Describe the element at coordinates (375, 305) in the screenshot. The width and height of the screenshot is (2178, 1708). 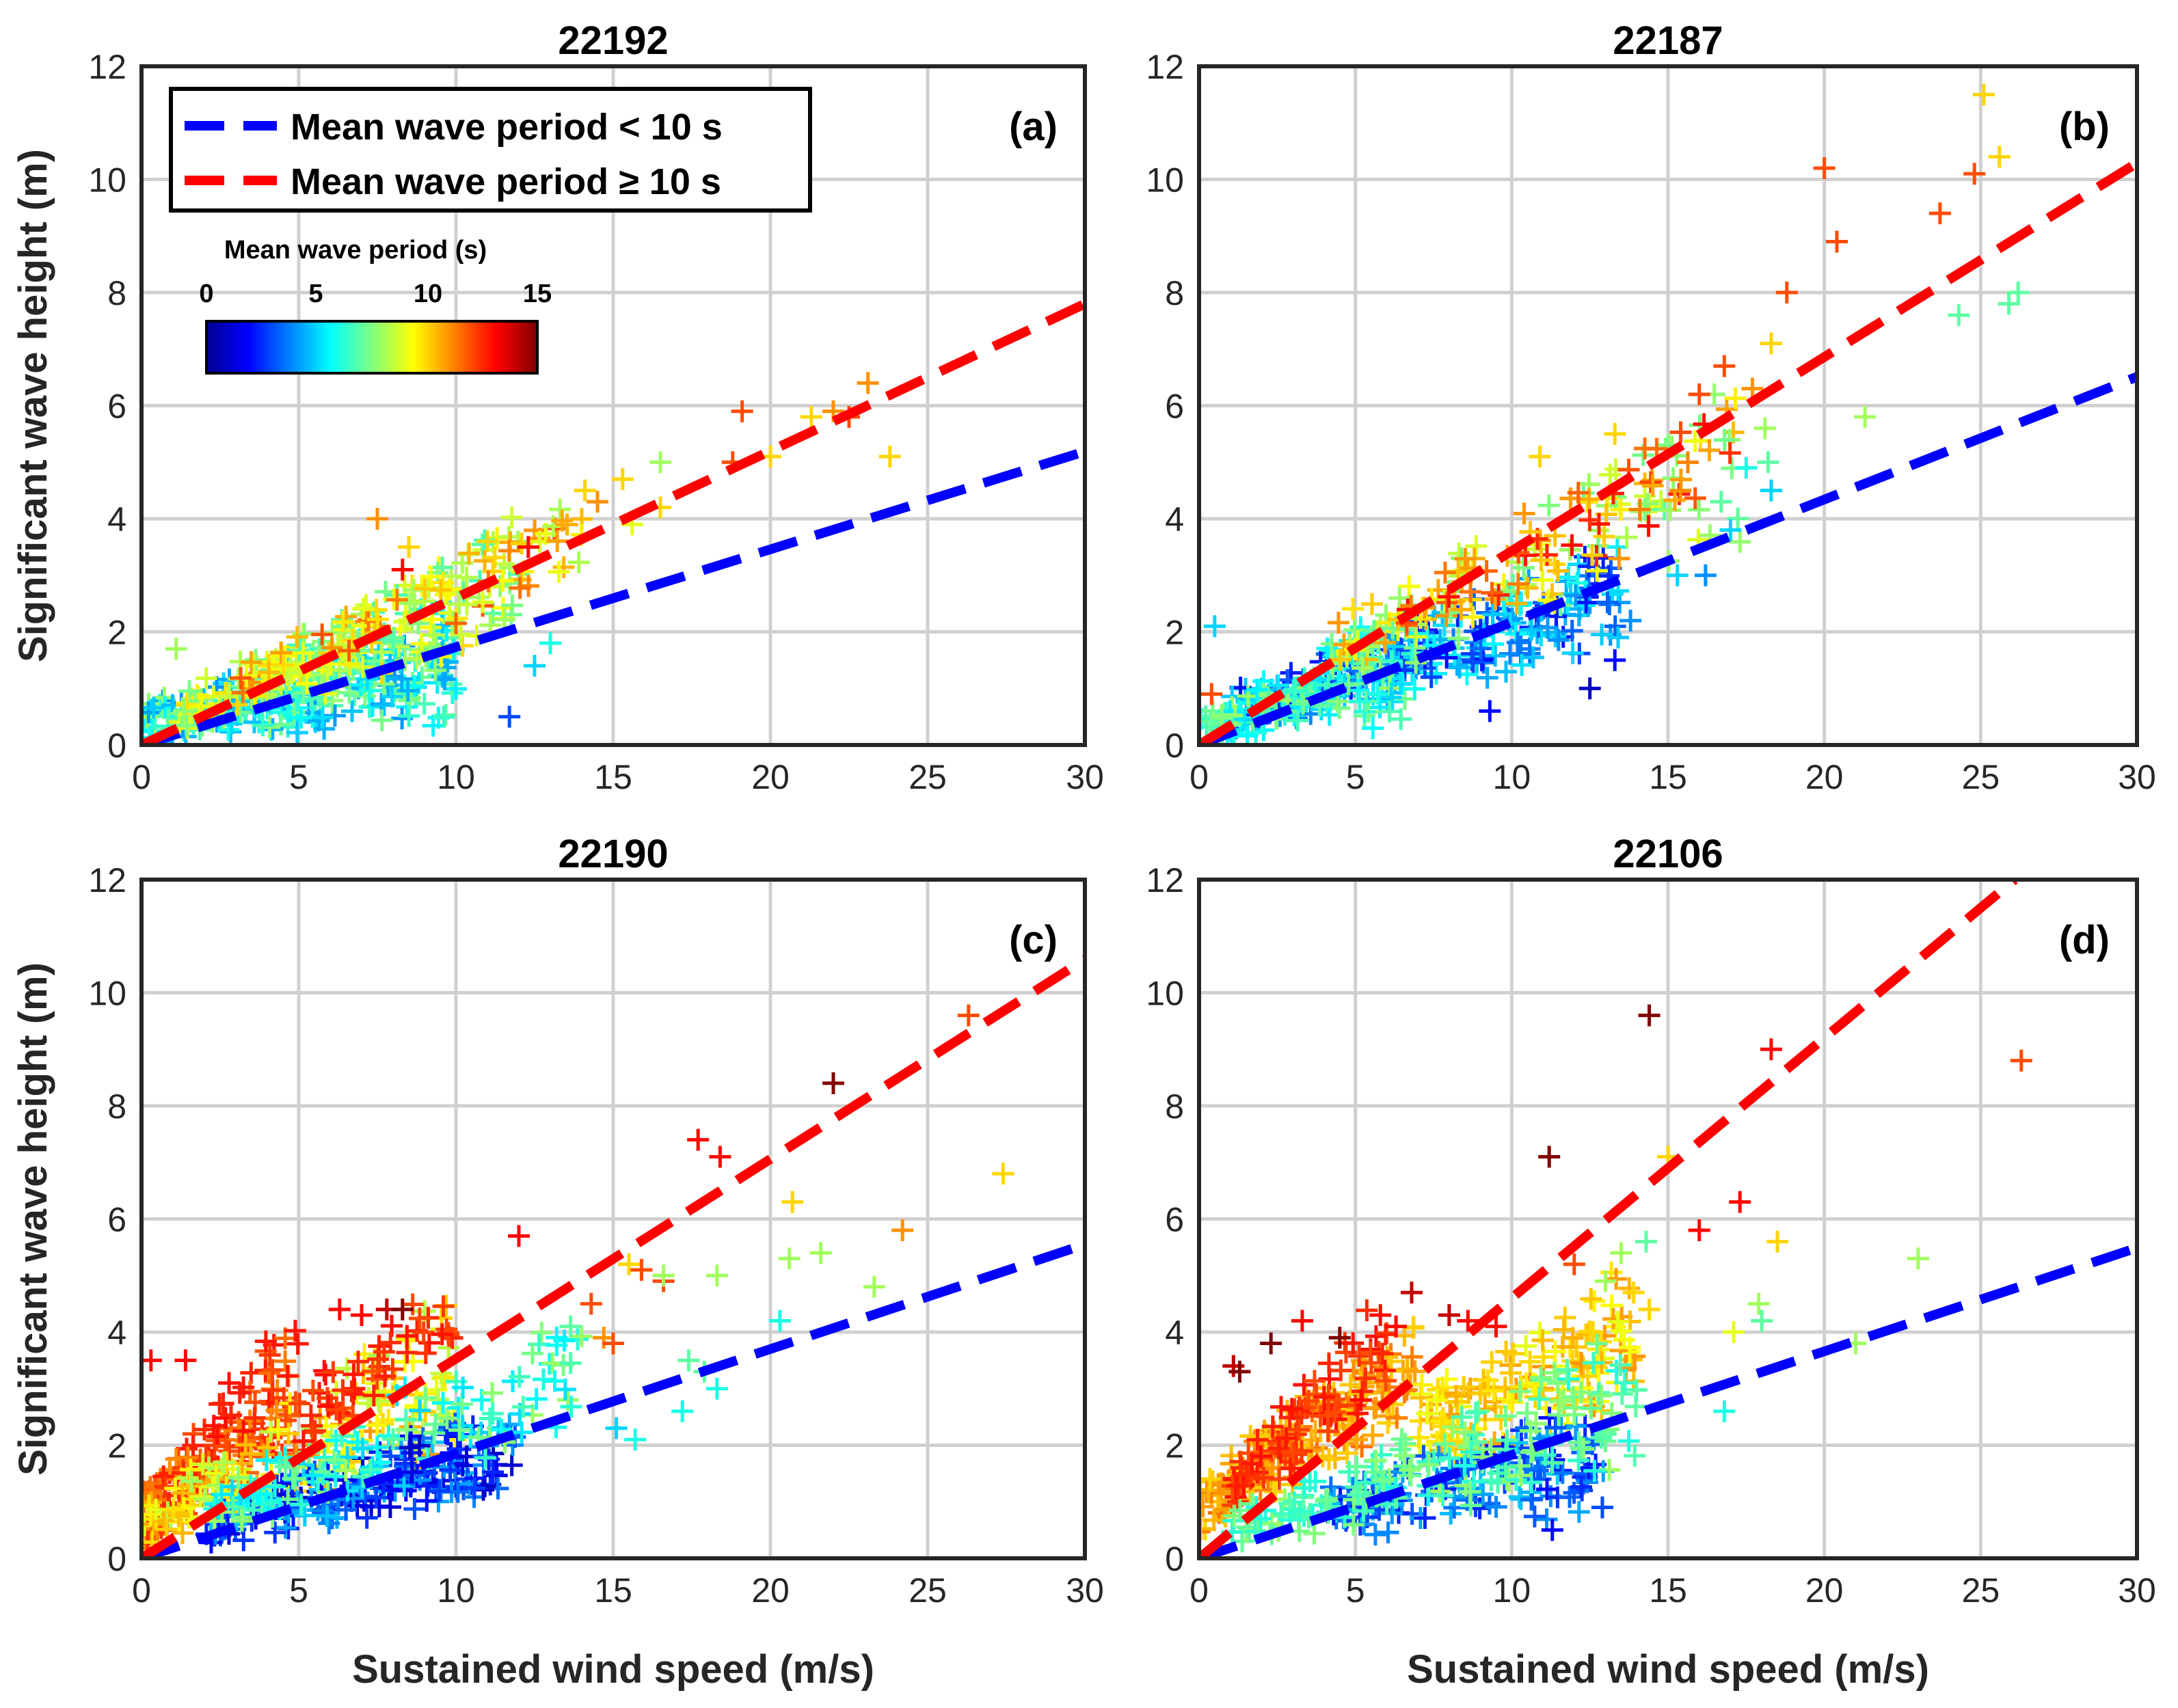
I see `colorbar: Mean wave period (s) 0 5 10 15` at that location.